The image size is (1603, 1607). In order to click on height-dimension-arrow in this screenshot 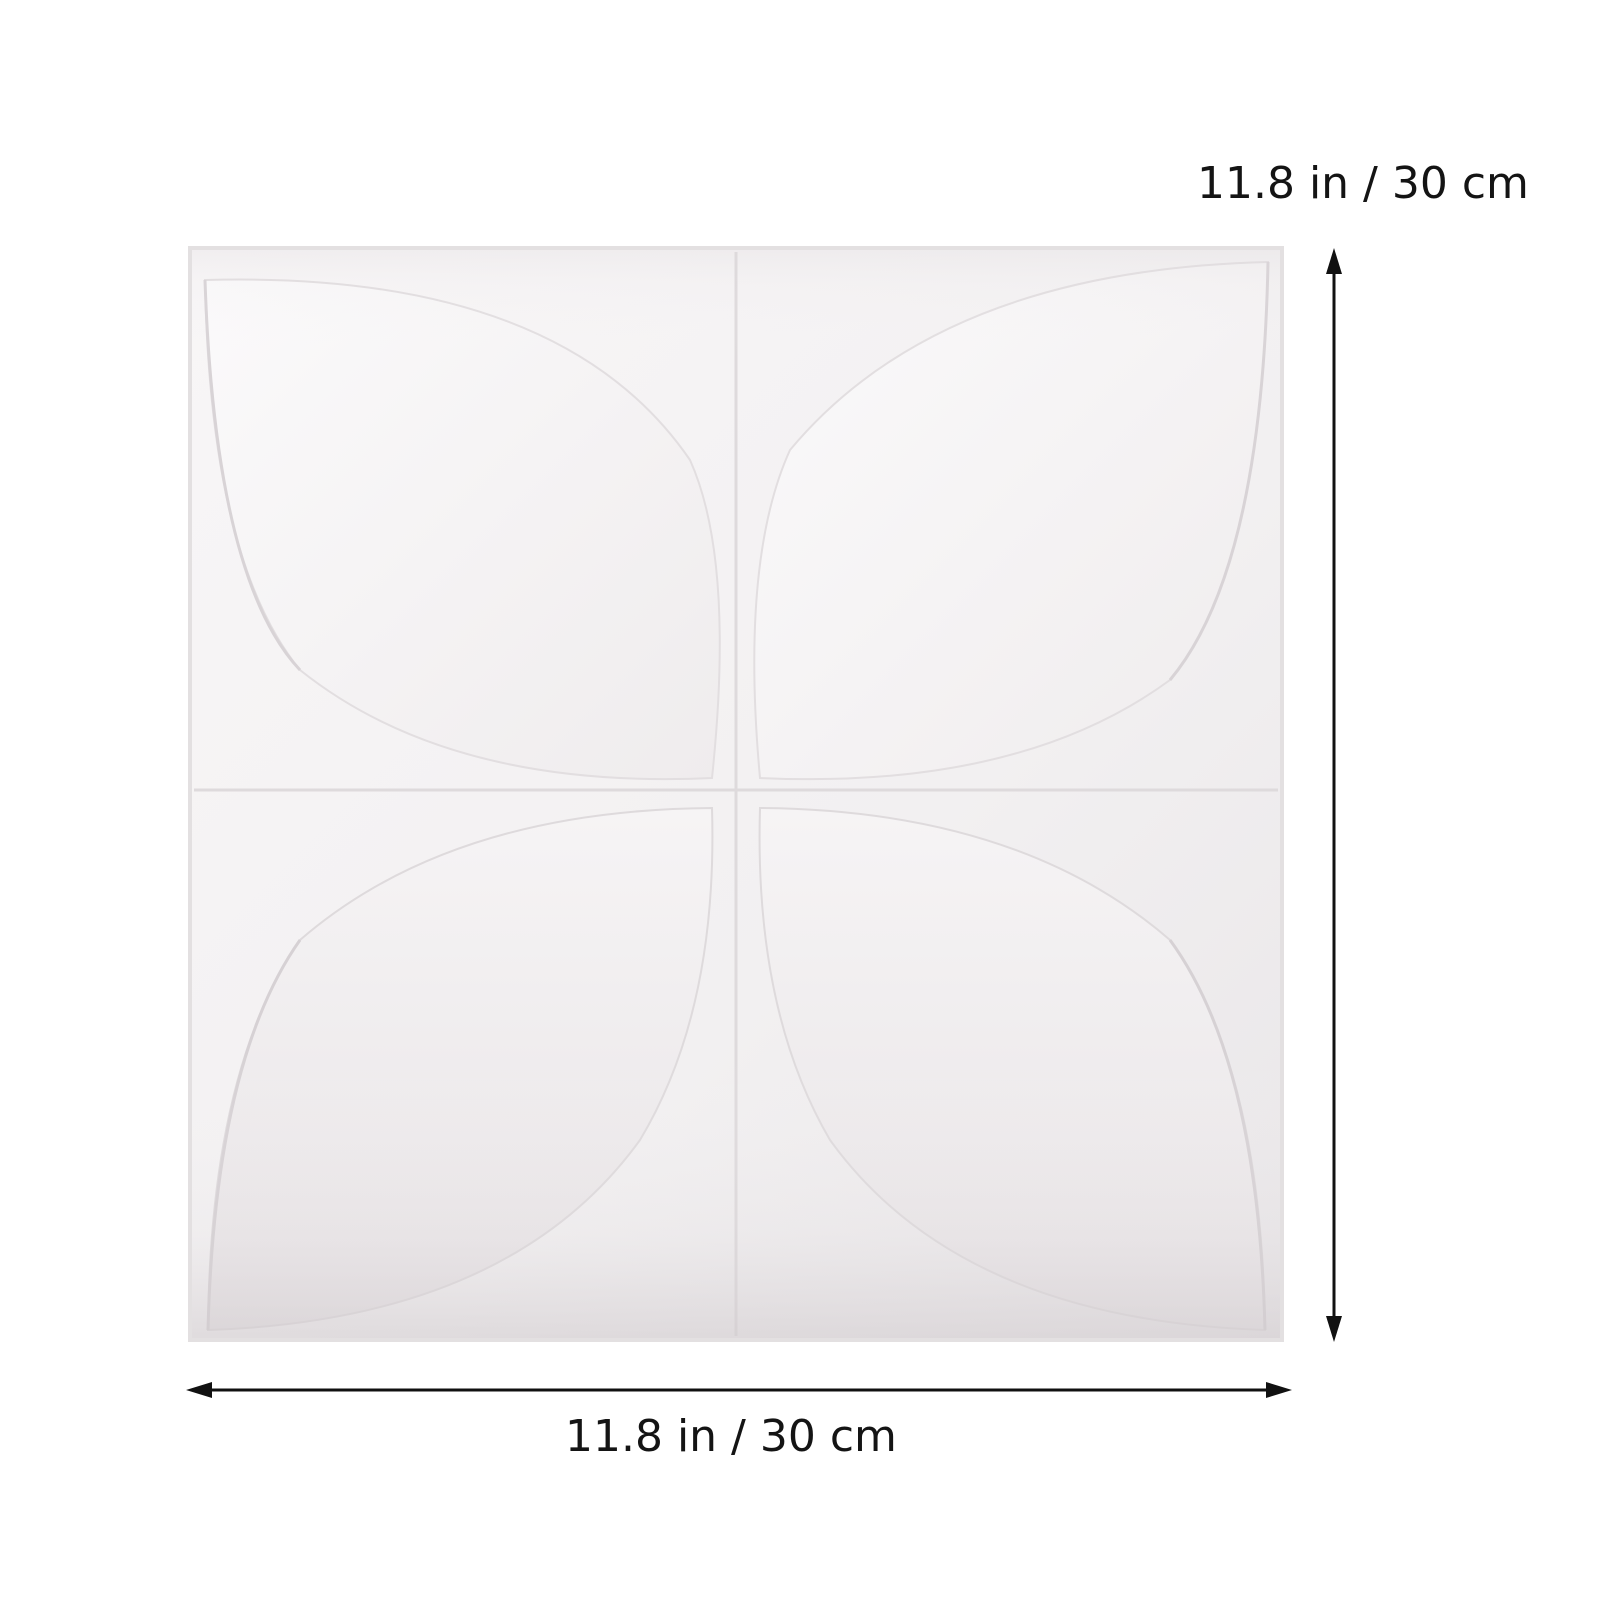, I will do `click(1334, 795)`.